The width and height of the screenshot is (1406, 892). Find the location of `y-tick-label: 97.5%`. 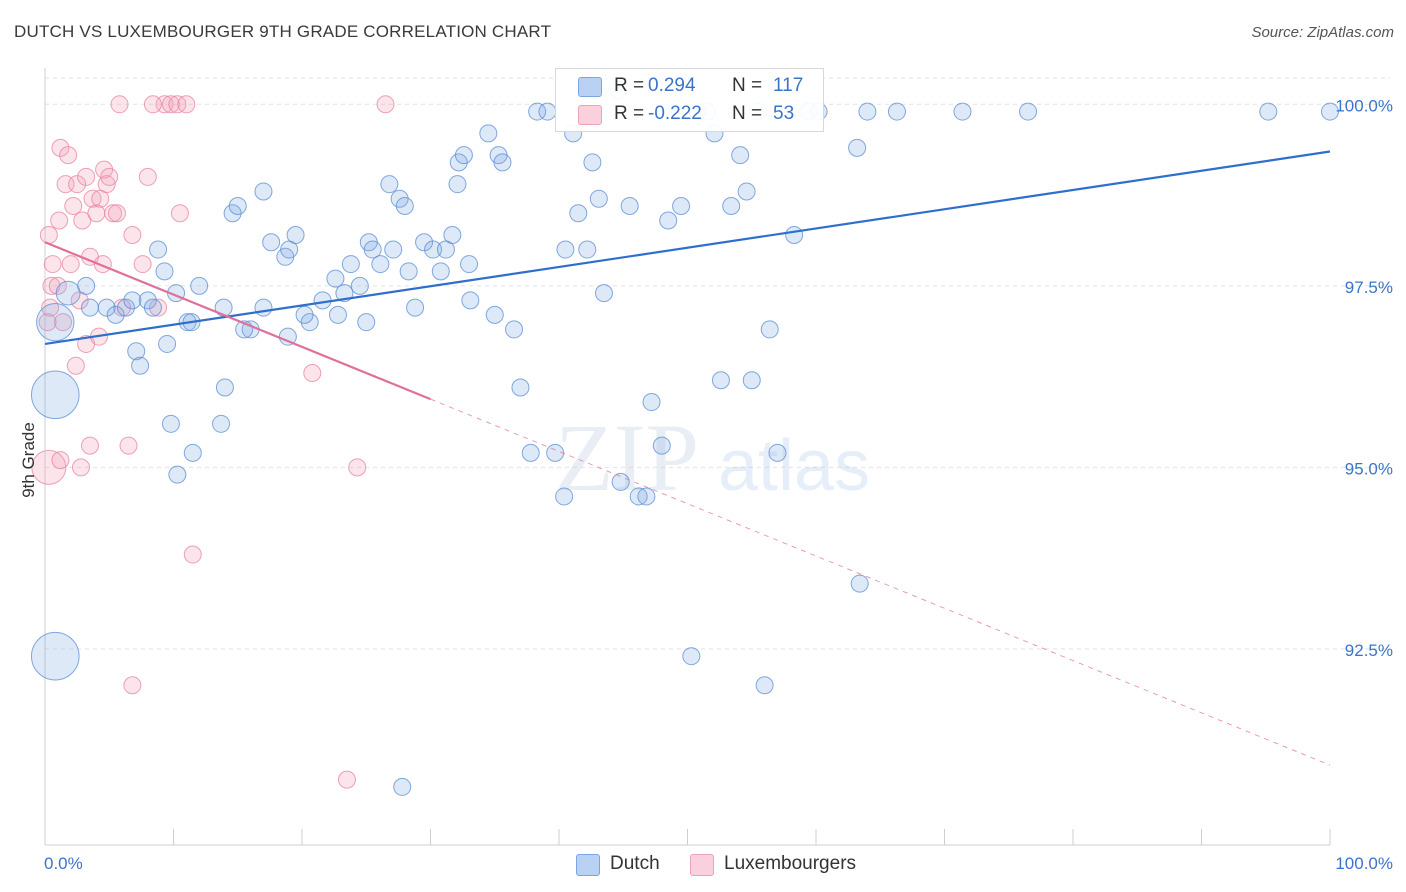

y-tick-label: 97.5% is located at coordinates (1369, 287).